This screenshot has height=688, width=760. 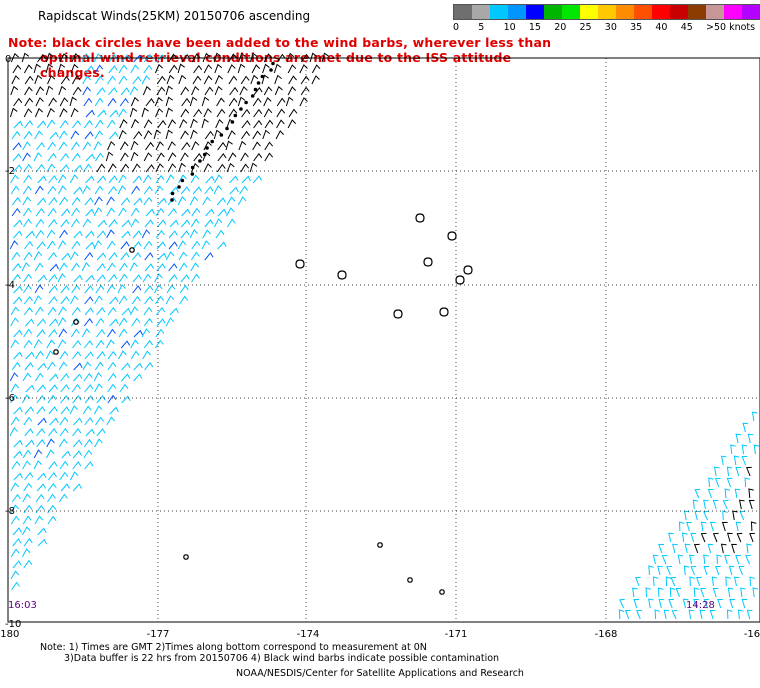 What do you see at coordinates (585, 27) in the screenshot?
I see `legend-label: 25` at bounding box center [585, 27].